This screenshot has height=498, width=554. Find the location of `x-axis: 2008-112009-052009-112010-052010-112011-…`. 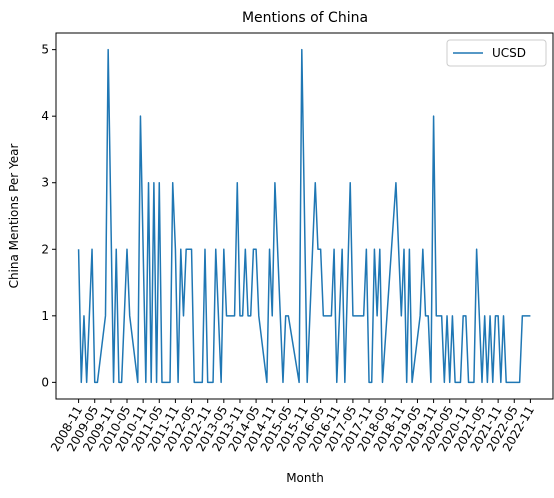

x-axis: 2008-112009-052009-112010-052010-112011-… is located at coordinates (292, 426).